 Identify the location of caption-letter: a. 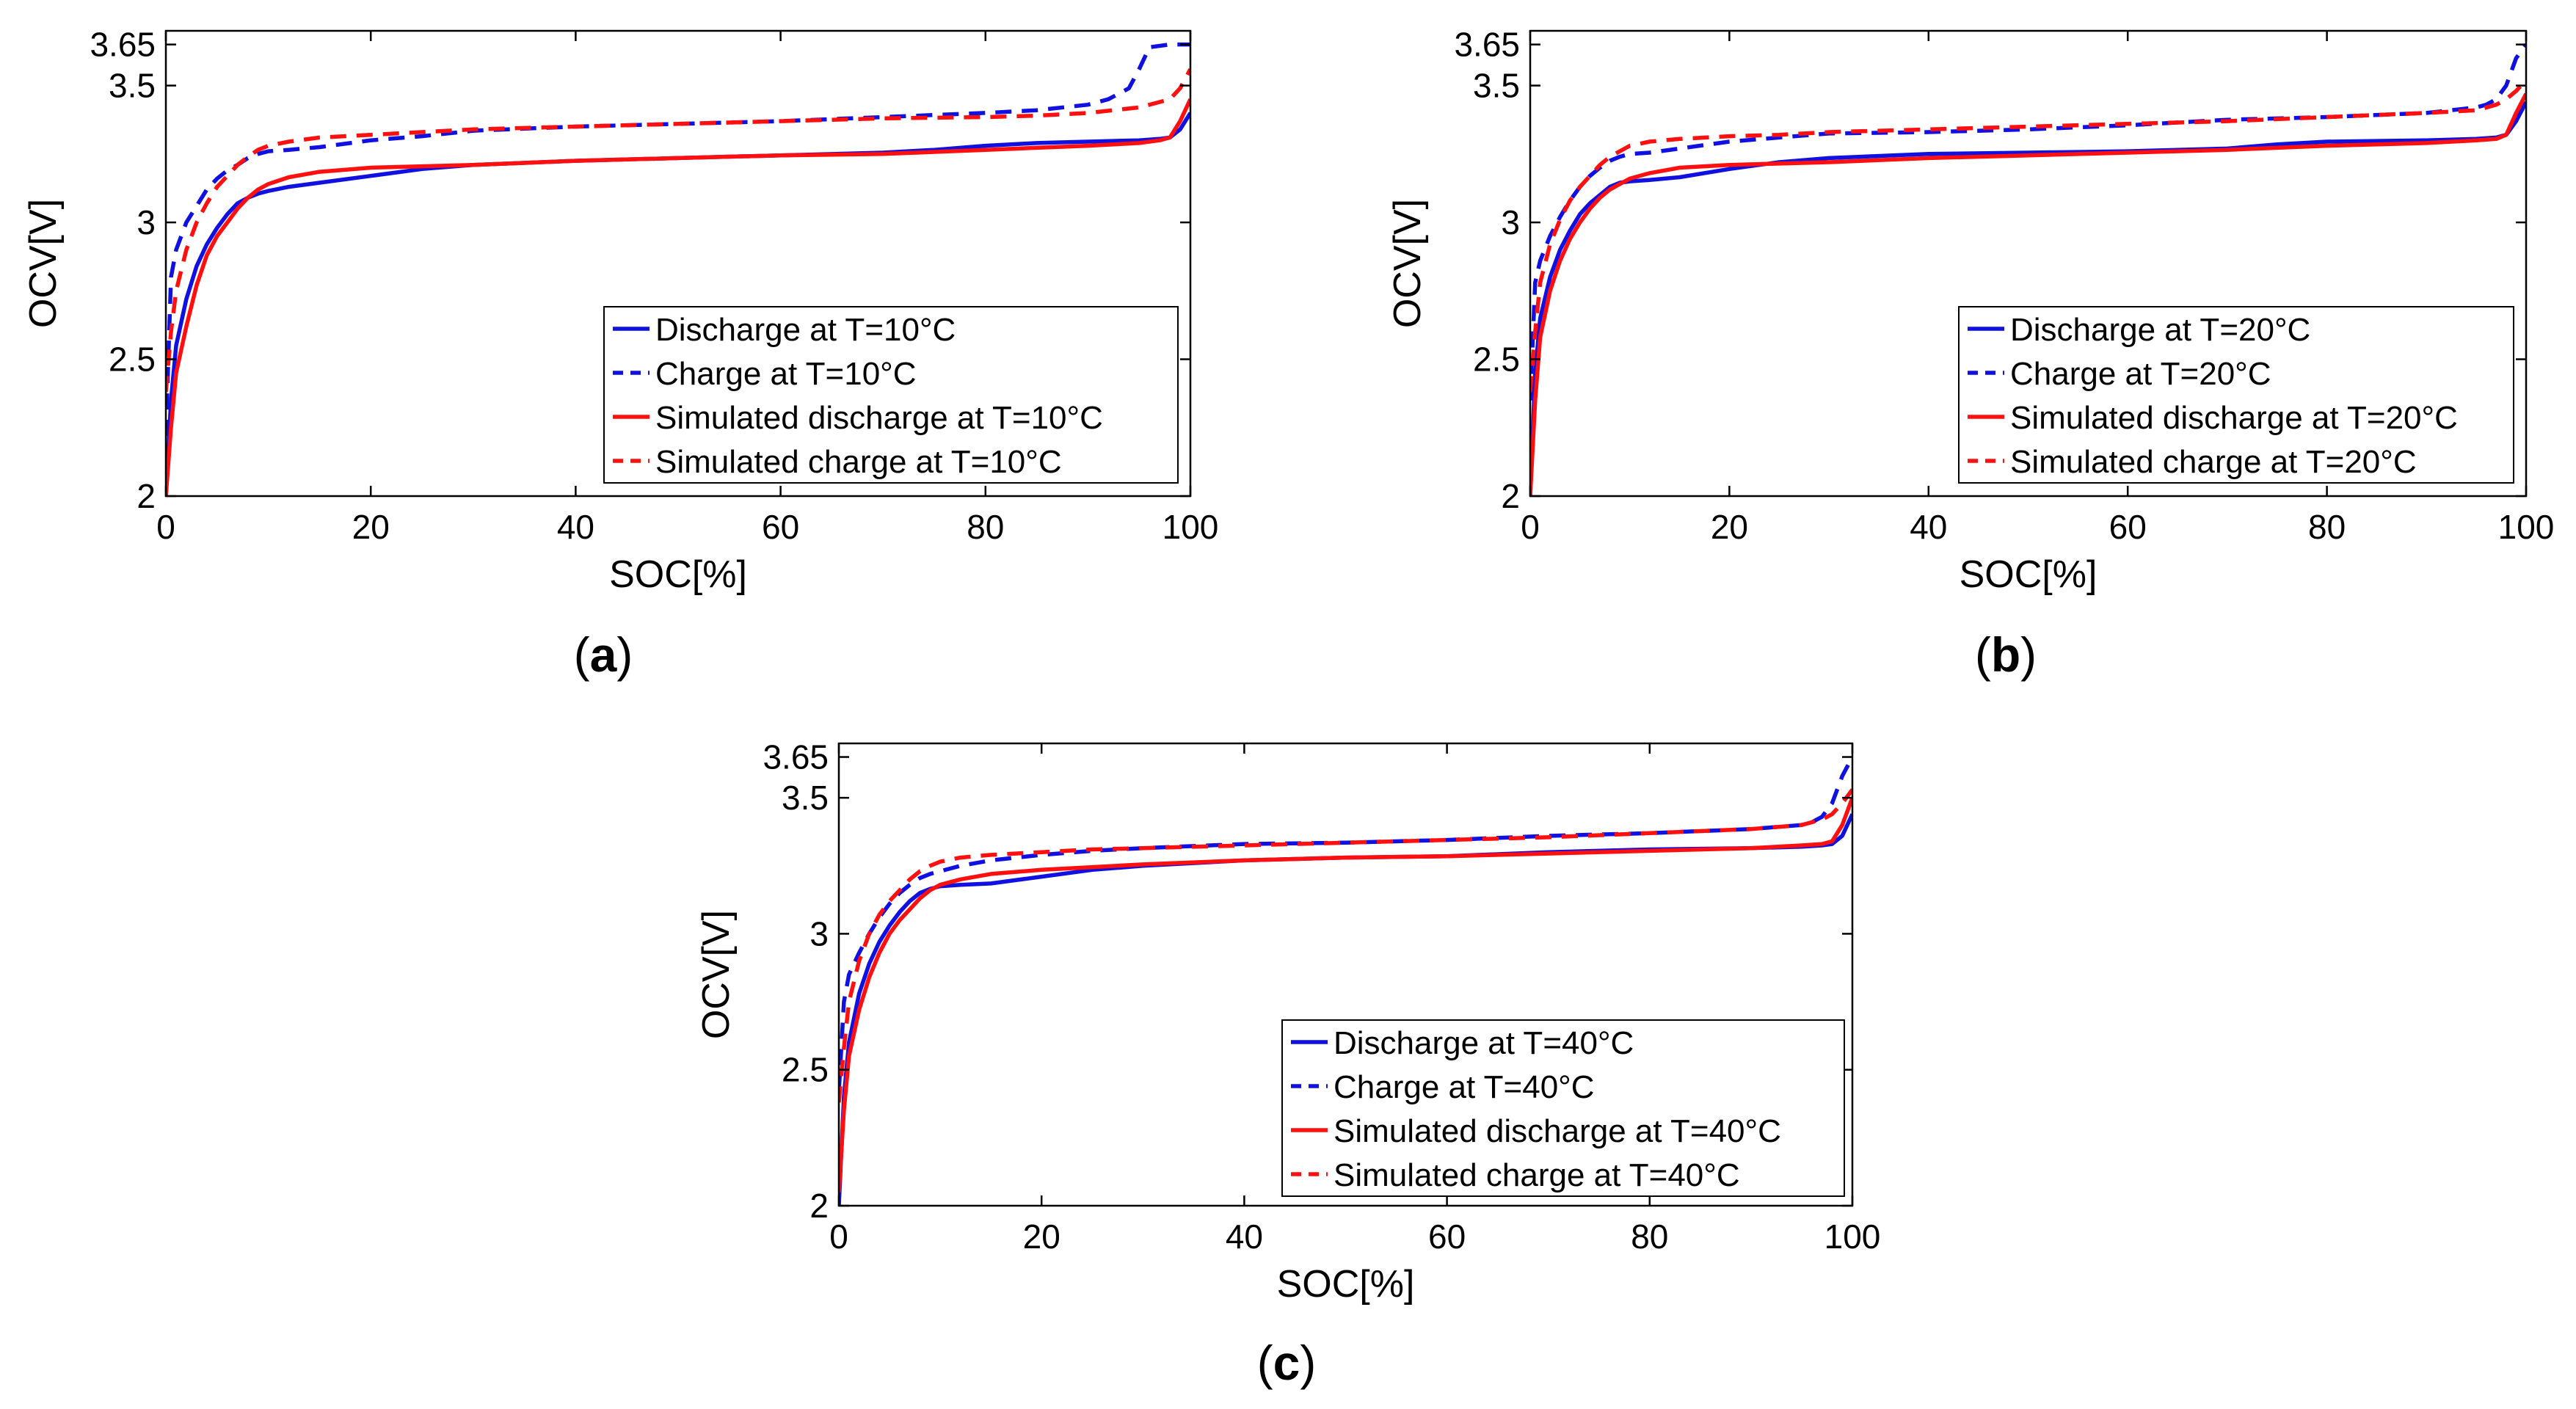
(604, 654).